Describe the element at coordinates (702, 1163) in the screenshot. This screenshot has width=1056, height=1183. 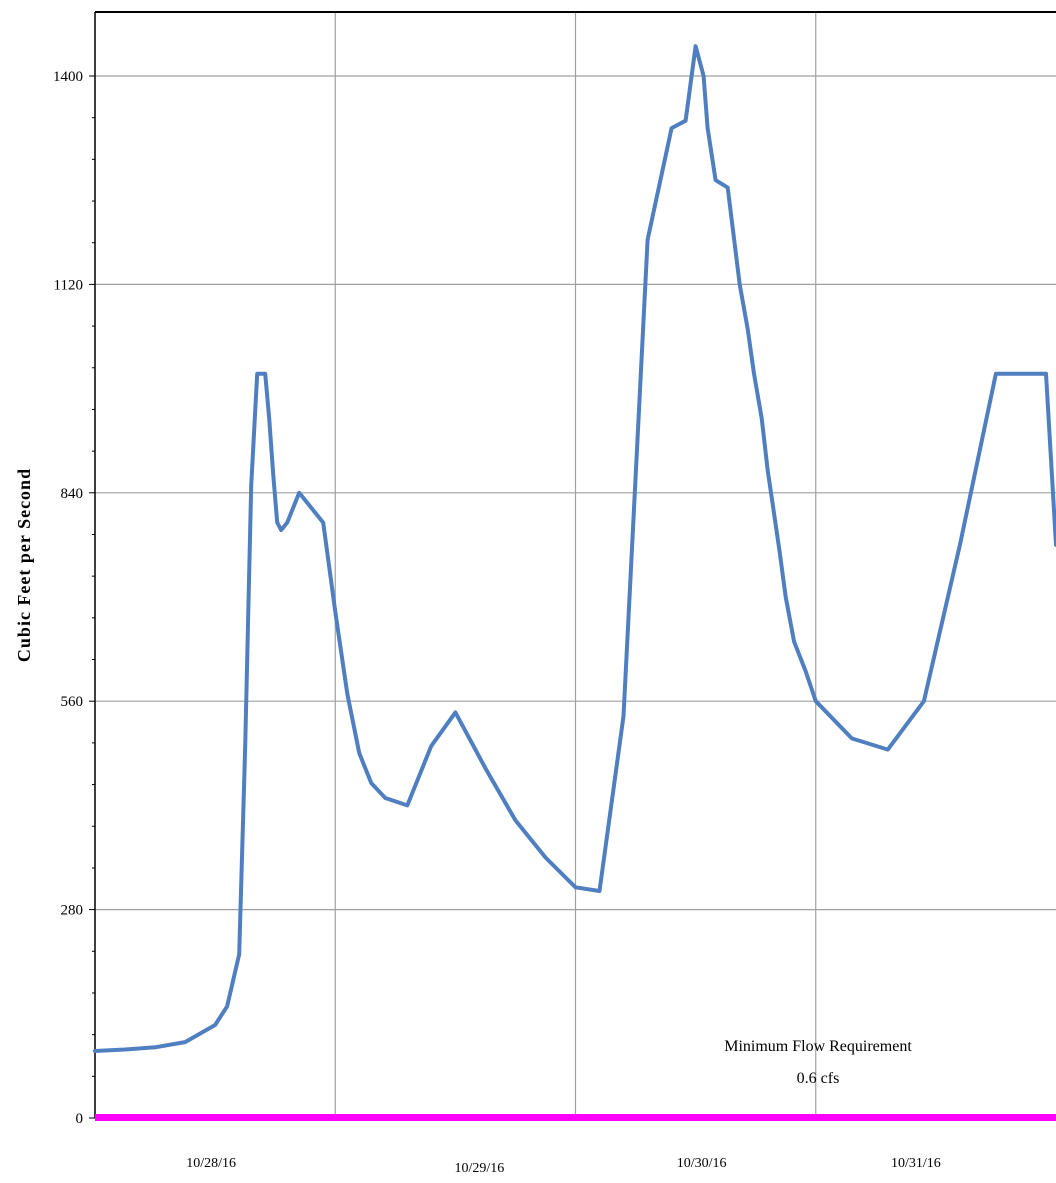
I see `x-tick-label: 10/30/16` at that location.